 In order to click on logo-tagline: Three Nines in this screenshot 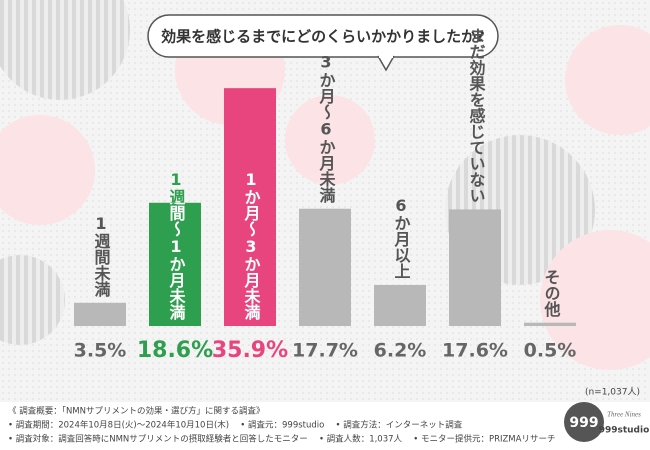, I will do `click(624, 415)`.